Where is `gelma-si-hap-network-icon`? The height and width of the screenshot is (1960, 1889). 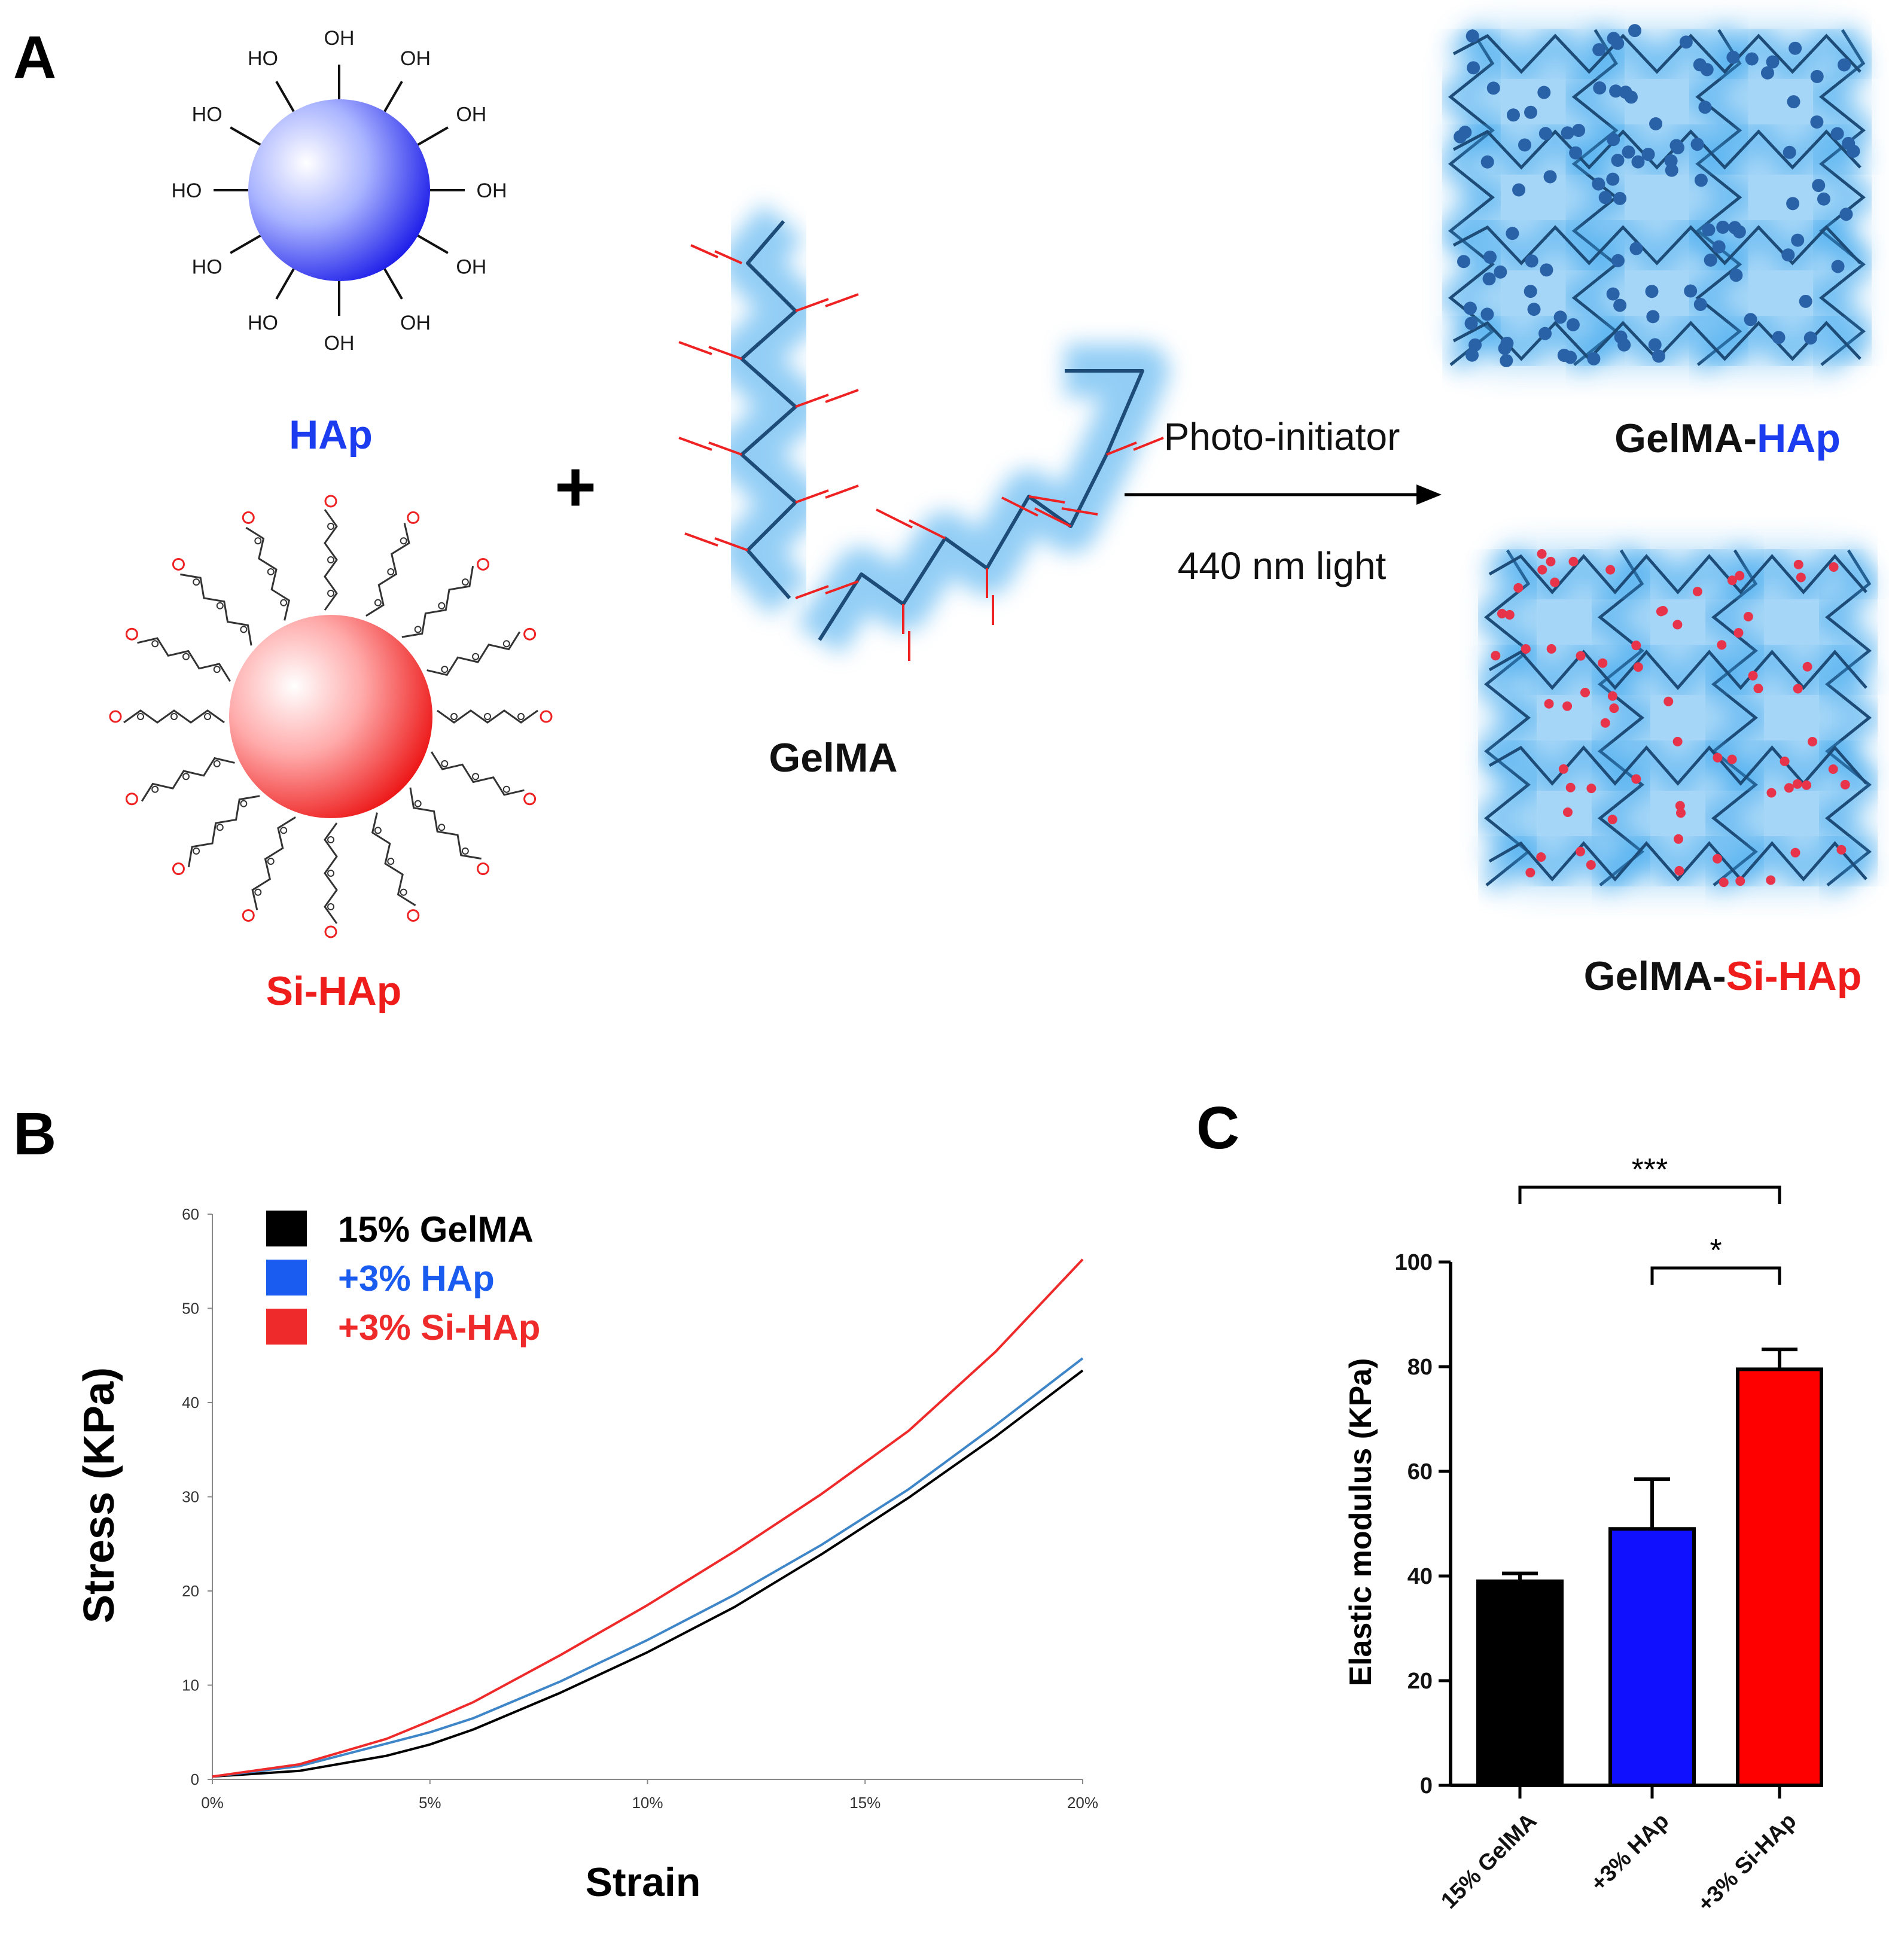 gelma-si-hap-network-icon is located at coordinates (1678, 718).